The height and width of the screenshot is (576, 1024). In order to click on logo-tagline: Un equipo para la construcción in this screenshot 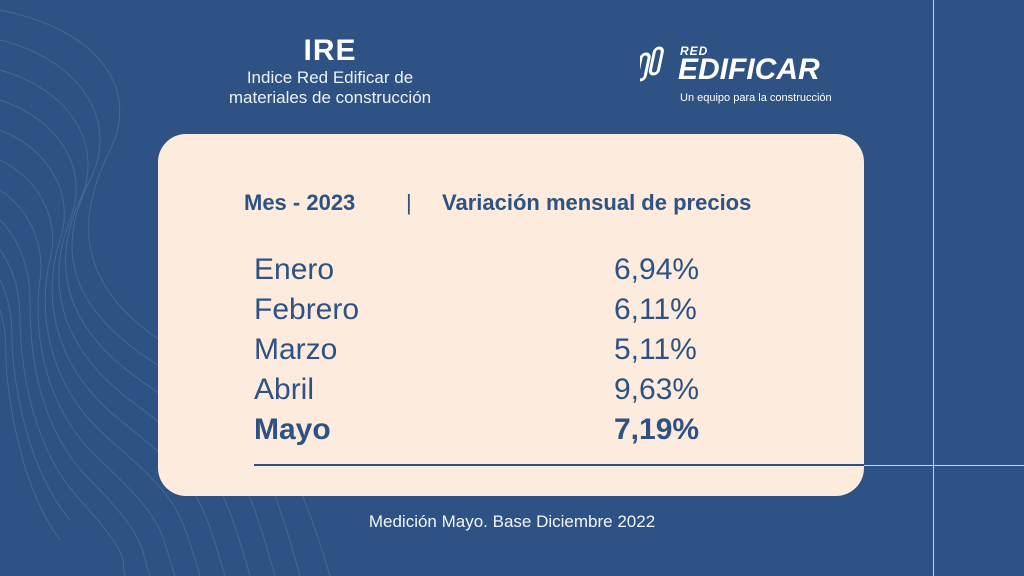, I will do `click(756, 98)`.